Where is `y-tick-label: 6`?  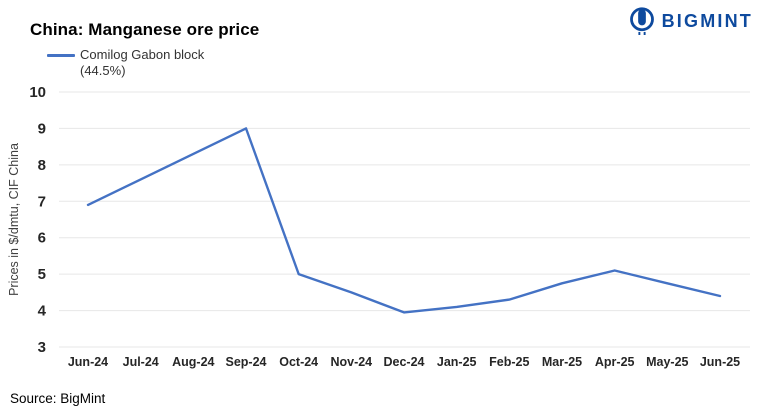
y-tick-label: 6 is located at coordinates (42, 238).